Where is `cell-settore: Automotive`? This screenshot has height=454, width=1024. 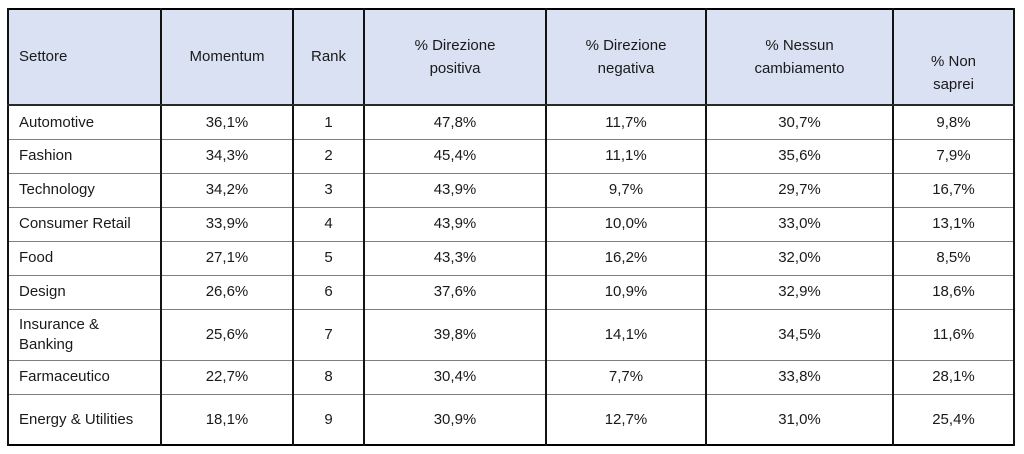 cell-settore: Automotive is located at coordinates (84, 122).